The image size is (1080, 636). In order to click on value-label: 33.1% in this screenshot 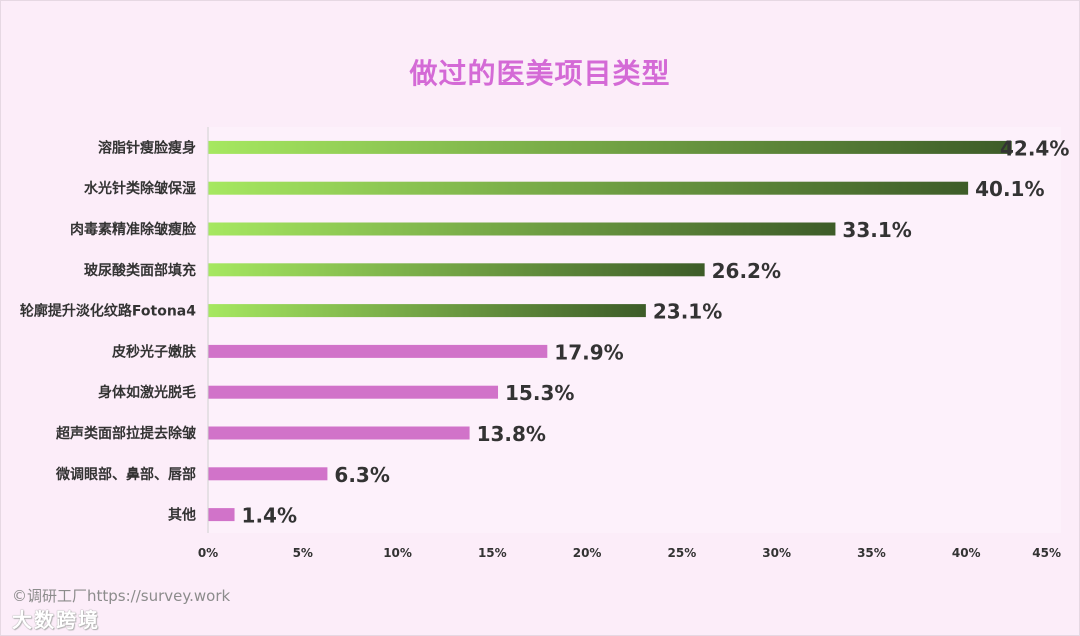, I will do `click(876, 230)`.